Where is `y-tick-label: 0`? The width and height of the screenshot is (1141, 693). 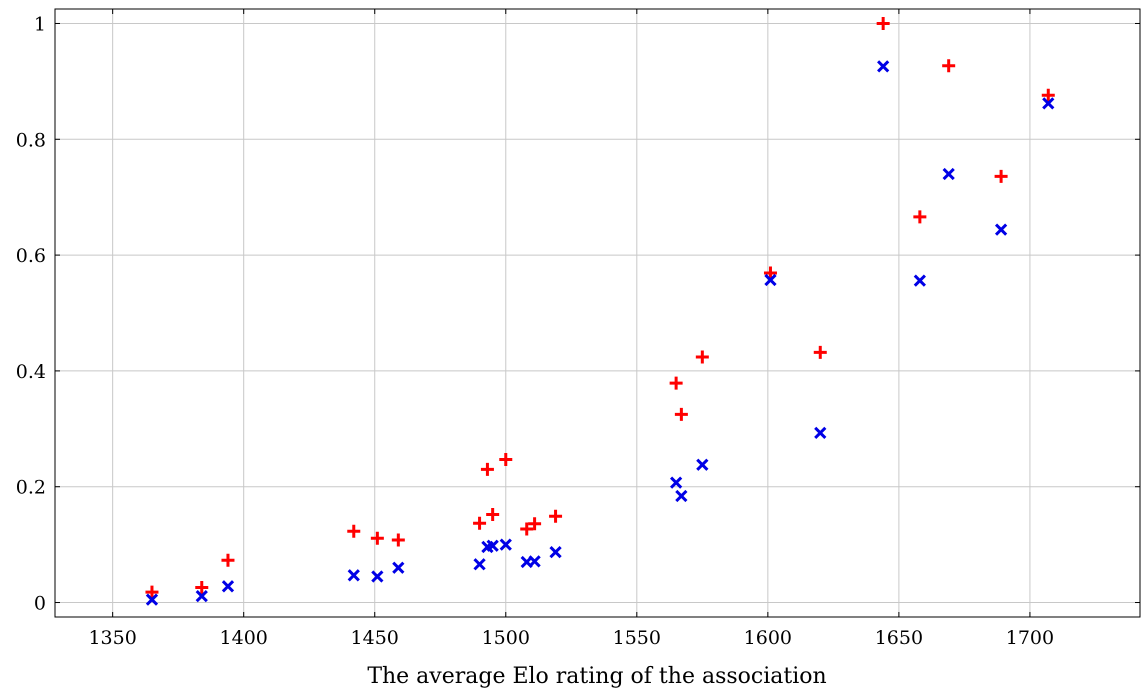
y-tick-label: 0 is located at coordinates (40, 604).